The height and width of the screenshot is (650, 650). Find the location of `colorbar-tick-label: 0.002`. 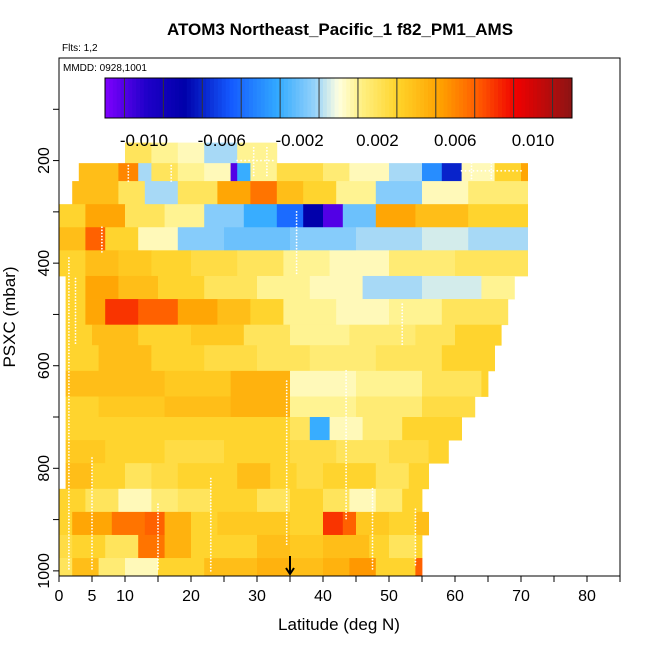

colorbar-tick-label: 0.002 is located at coordinates (377, 140).